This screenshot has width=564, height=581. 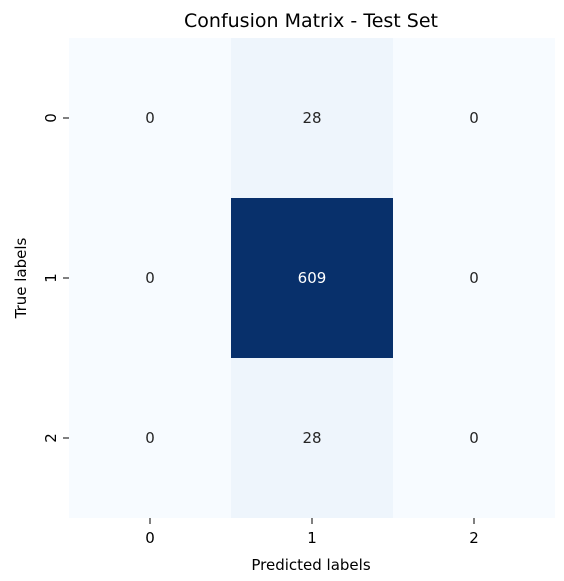 I want to click on x-axis-label: Predicted labels, so click(x=310, y=565).